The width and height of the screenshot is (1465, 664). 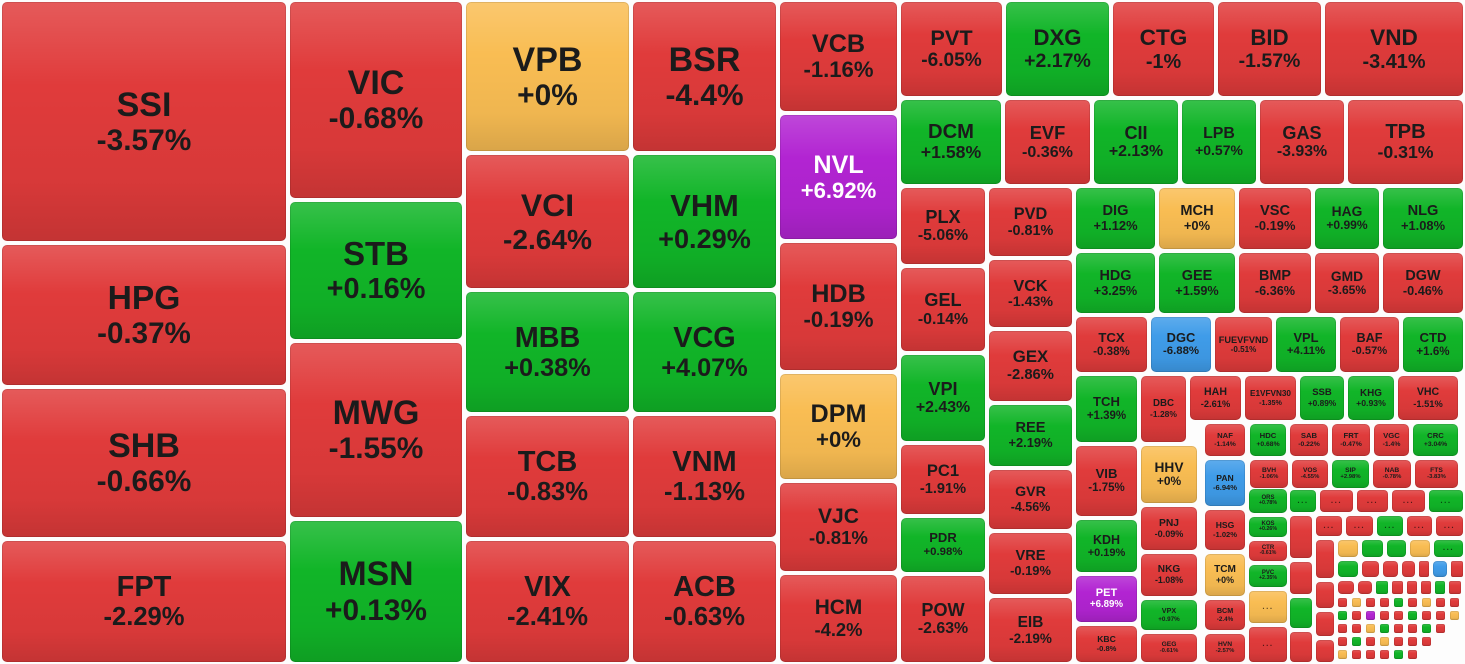 What do you see at coordinates (1371, 398) in the screenshot?
I see `tile-KHG: KHG +0.93%` at bounding box center [1371, 398].